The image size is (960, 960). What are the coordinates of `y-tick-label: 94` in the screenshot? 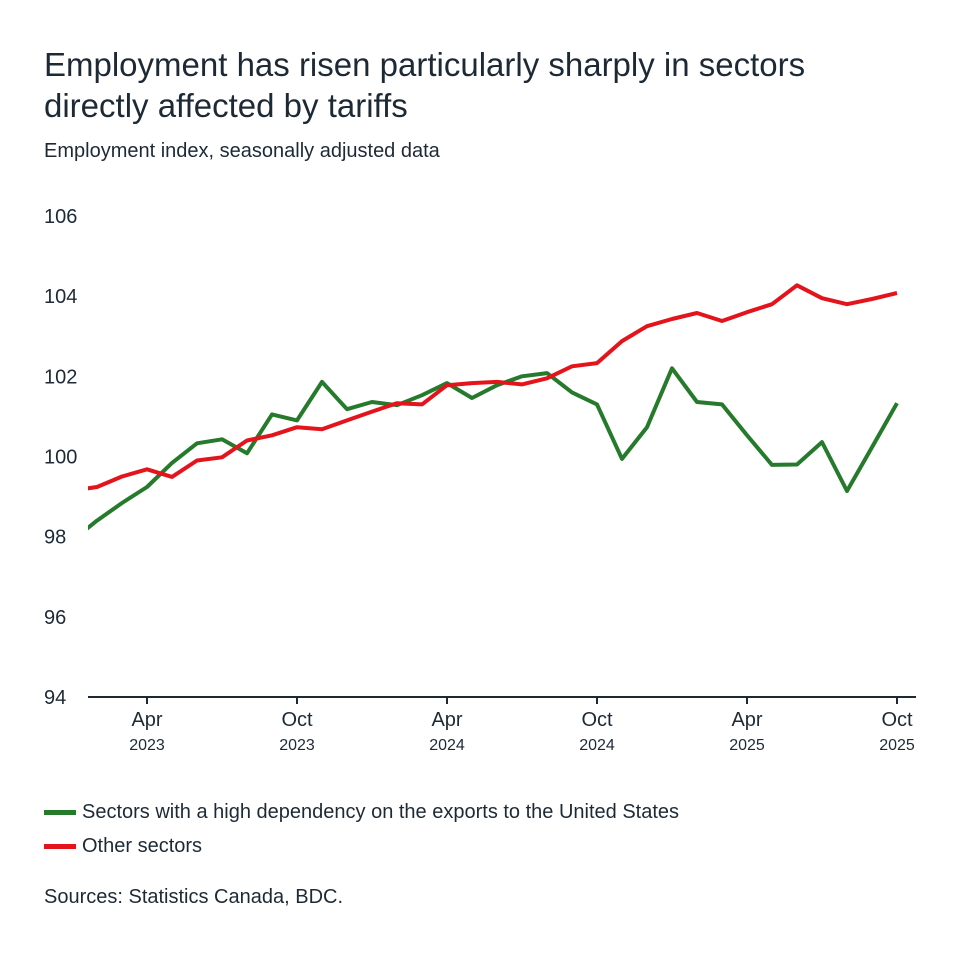 It's located at (55, 698).